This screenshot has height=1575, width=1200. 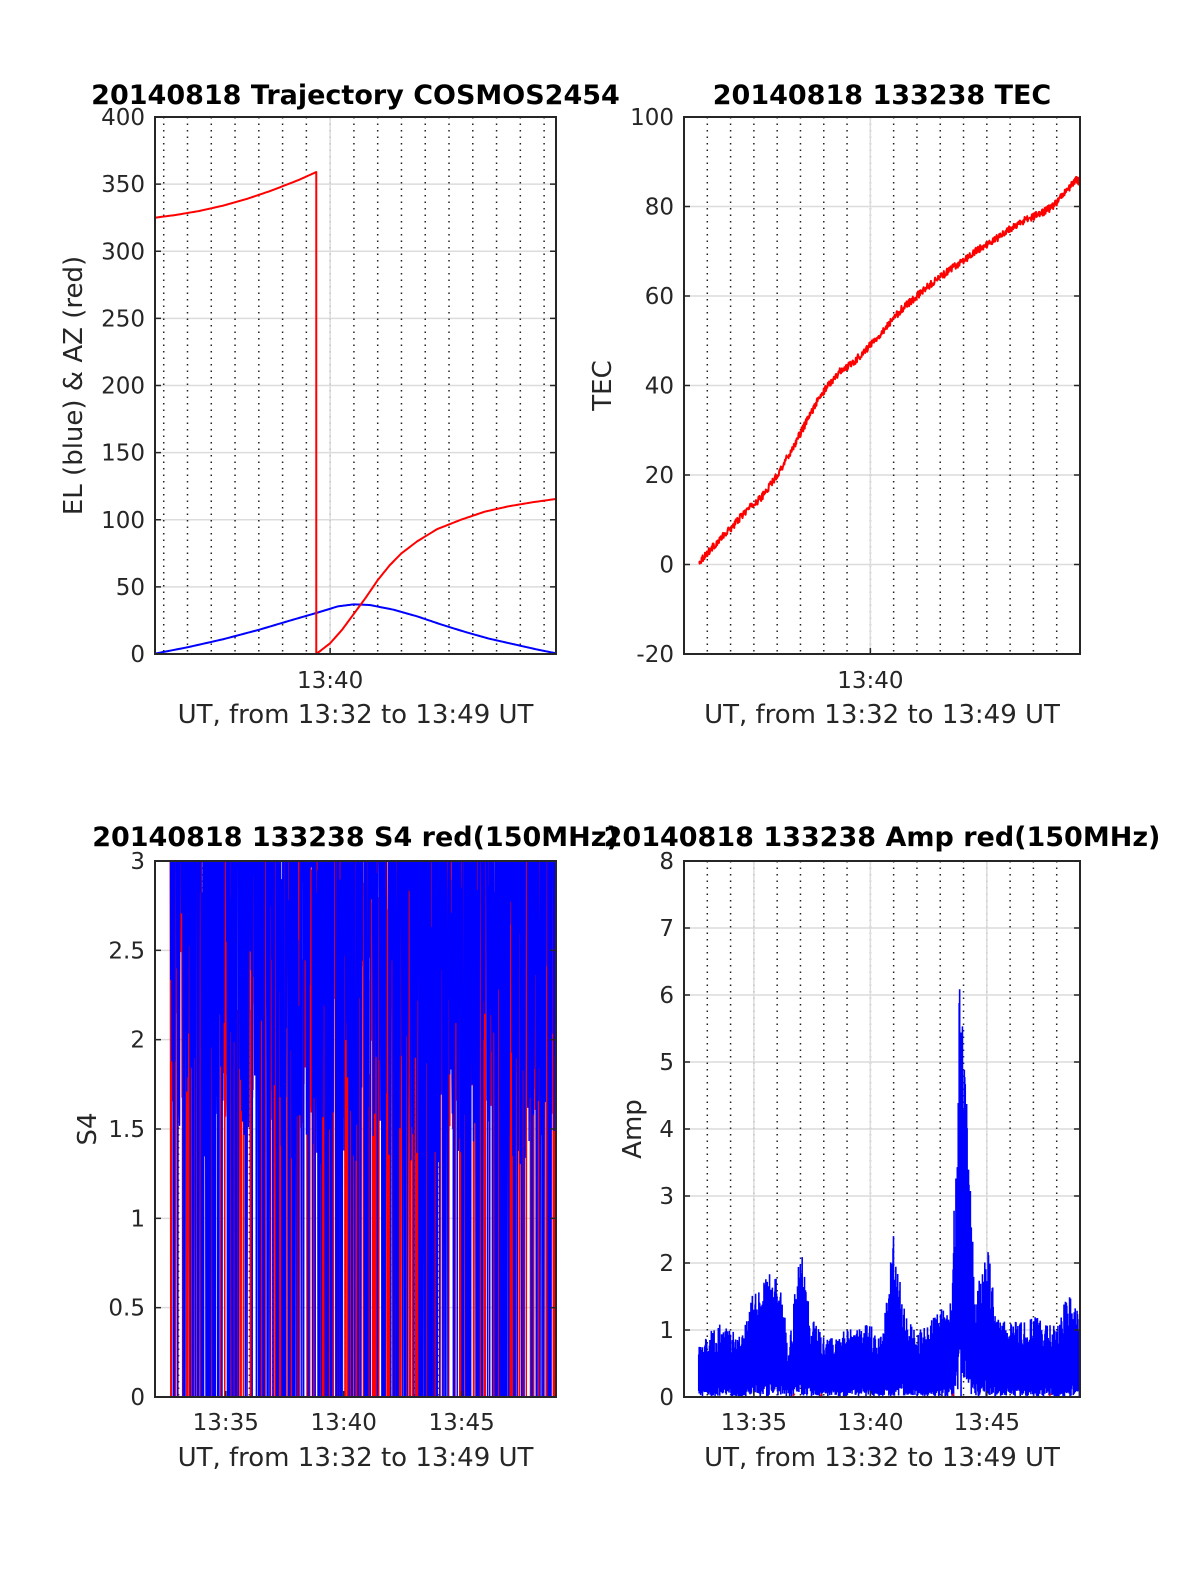 I want to click on series-s4-blue, so click(x=362, y=1129).